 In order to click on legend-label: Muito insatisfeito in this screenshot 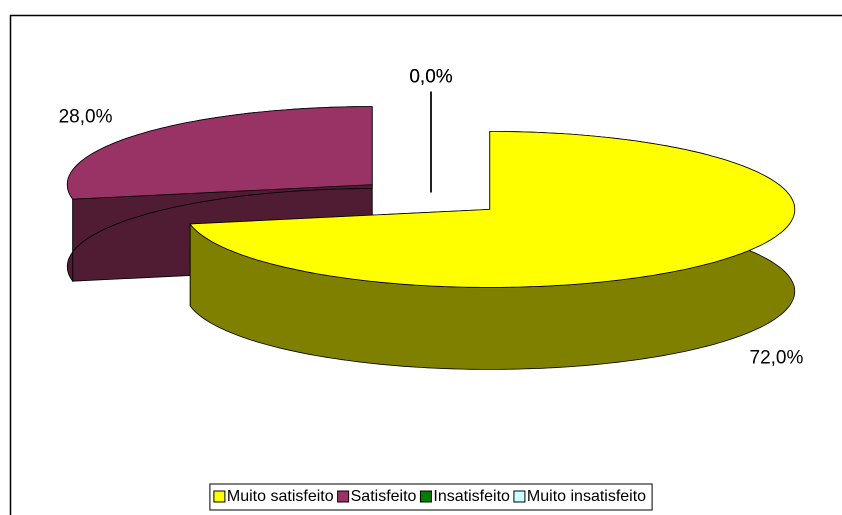, I will do `click(586, 496)`.